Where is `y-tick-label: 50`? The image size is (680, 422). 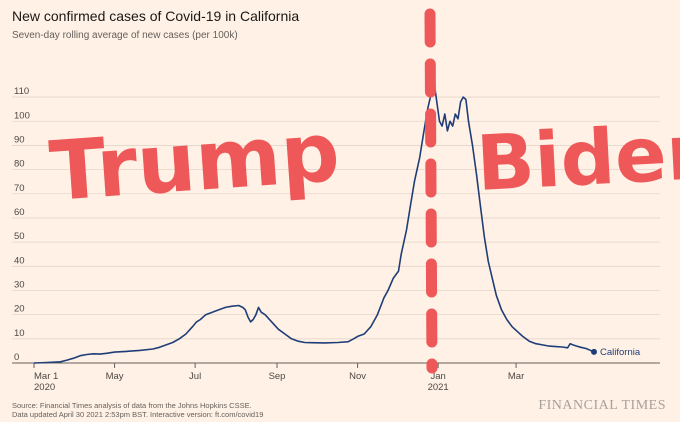 y-tick-label: 50 is located at coordinates (19, 236).